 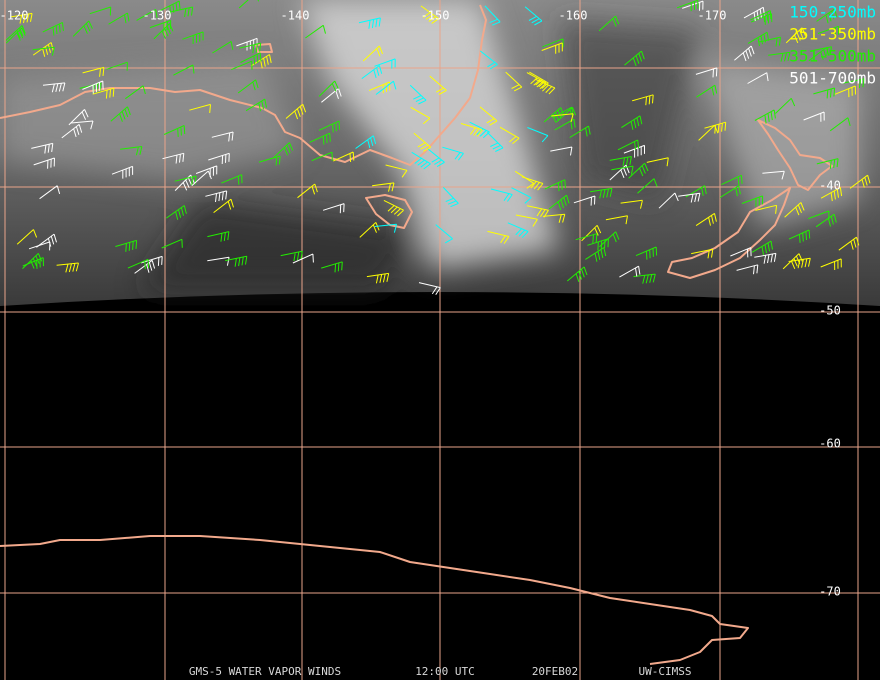 I want to click on latitude-label: -60, so click(x=830, y=444).